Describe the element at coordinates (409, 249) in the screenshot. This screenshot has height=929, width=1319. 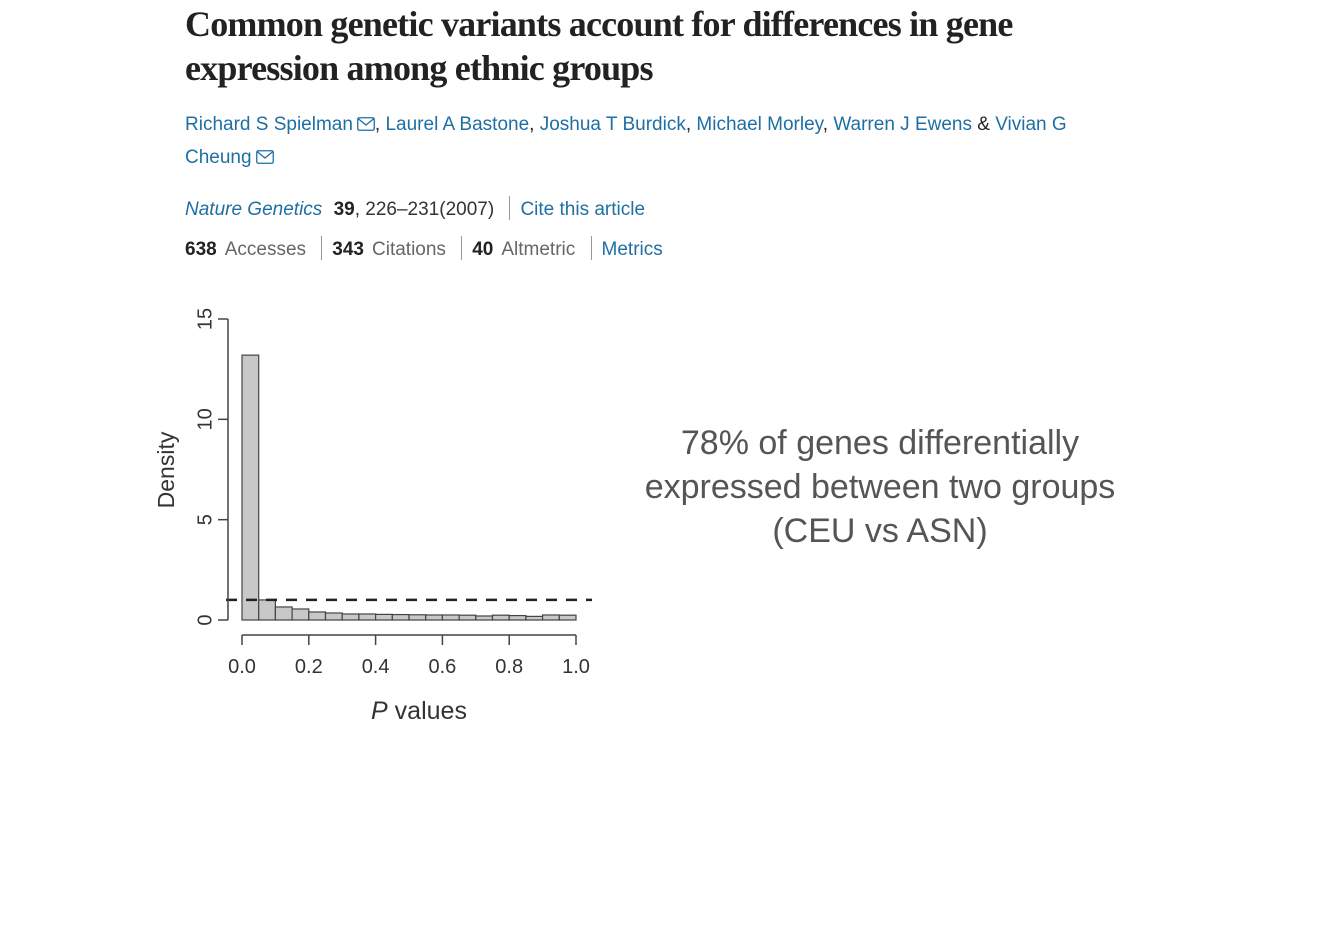
I see `citations-label: Citations` at that location.